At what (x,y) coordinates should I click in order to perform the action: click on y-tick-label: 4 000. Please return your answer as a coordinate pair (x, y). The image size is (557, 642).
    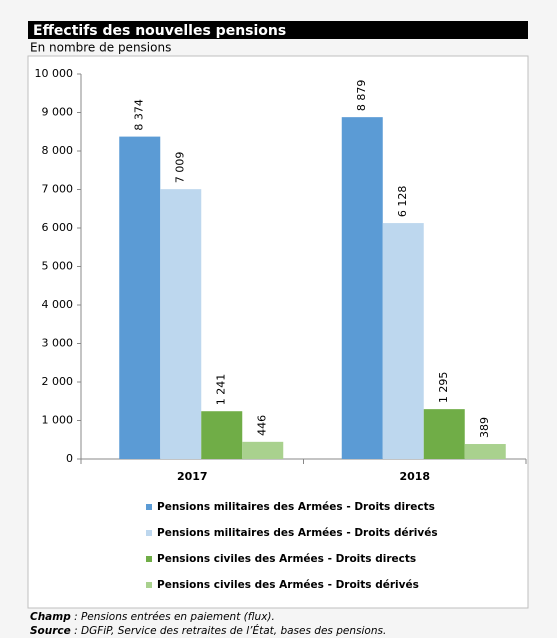
    Looking at the image, I should click on (58, 304).